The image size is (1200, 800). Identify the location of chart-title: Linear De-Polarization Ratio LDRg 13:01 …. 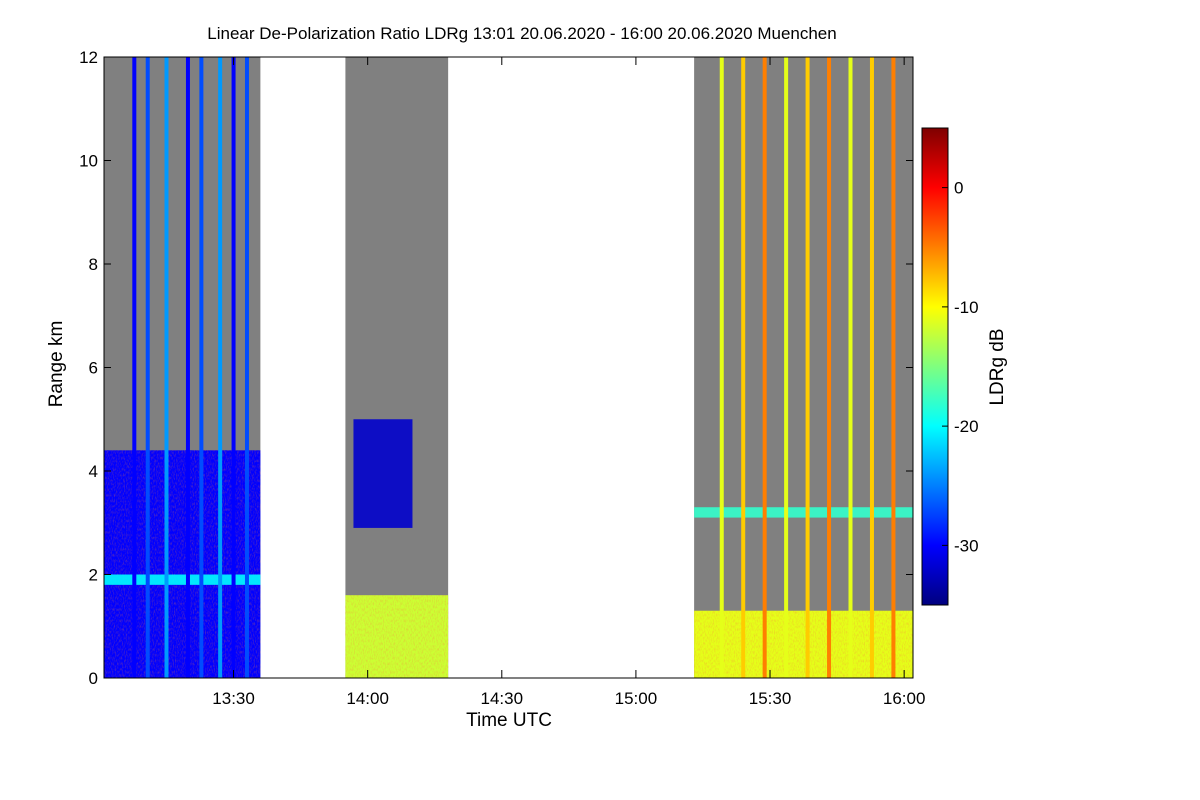
(521, 33).